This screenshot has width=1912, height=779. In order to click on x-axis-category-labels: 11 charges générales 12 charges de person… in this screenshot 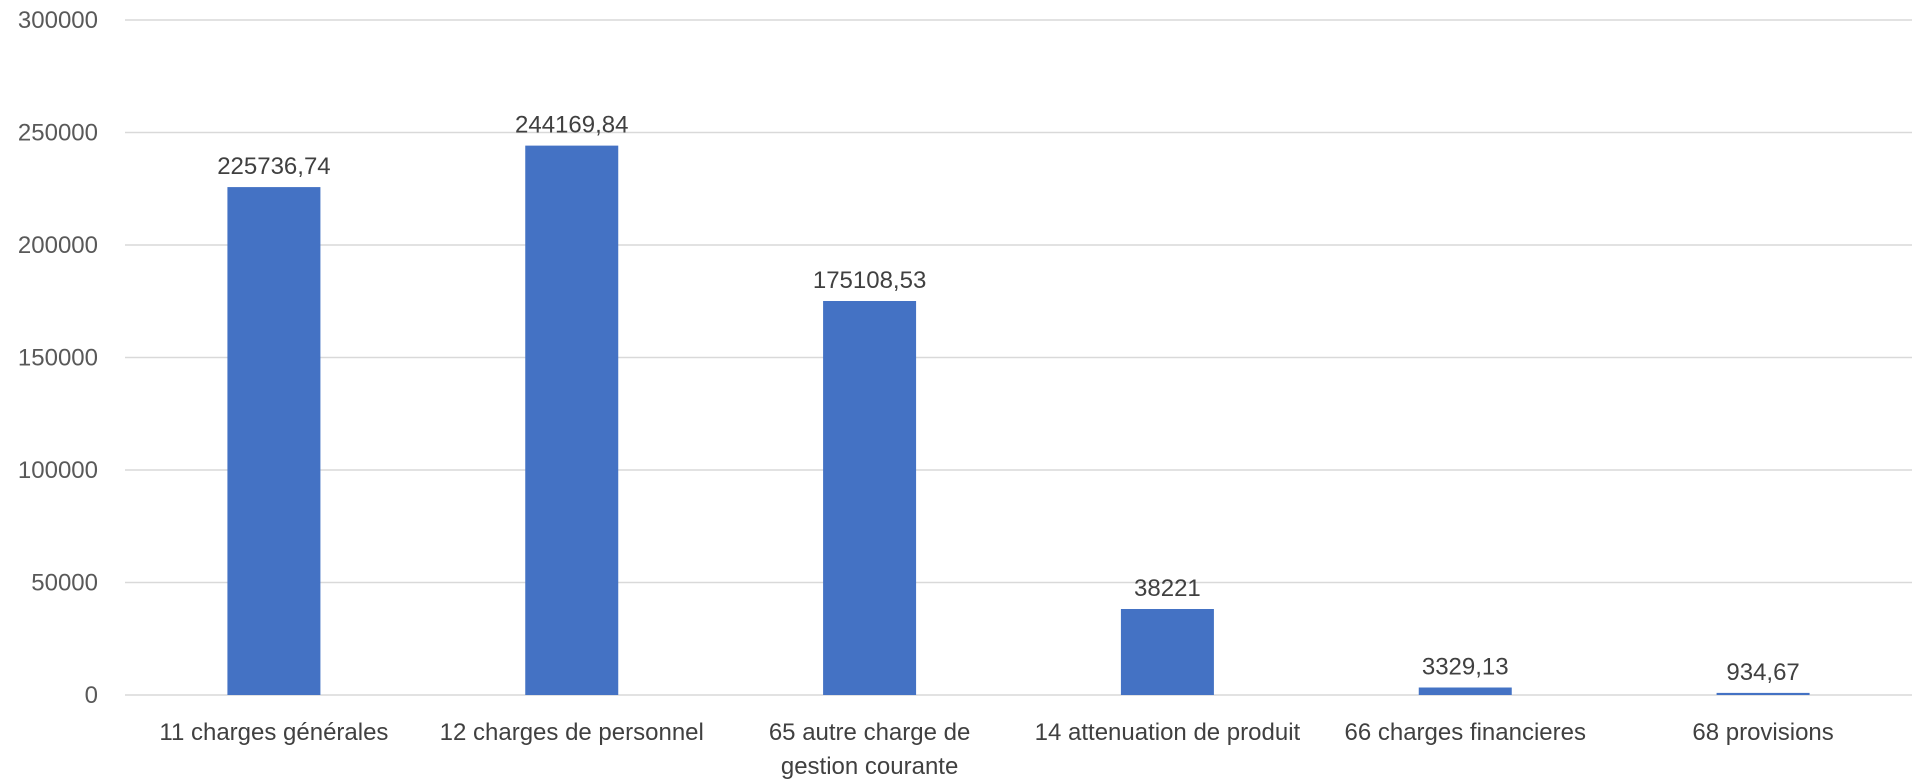, I will do `click(996, 749)`.